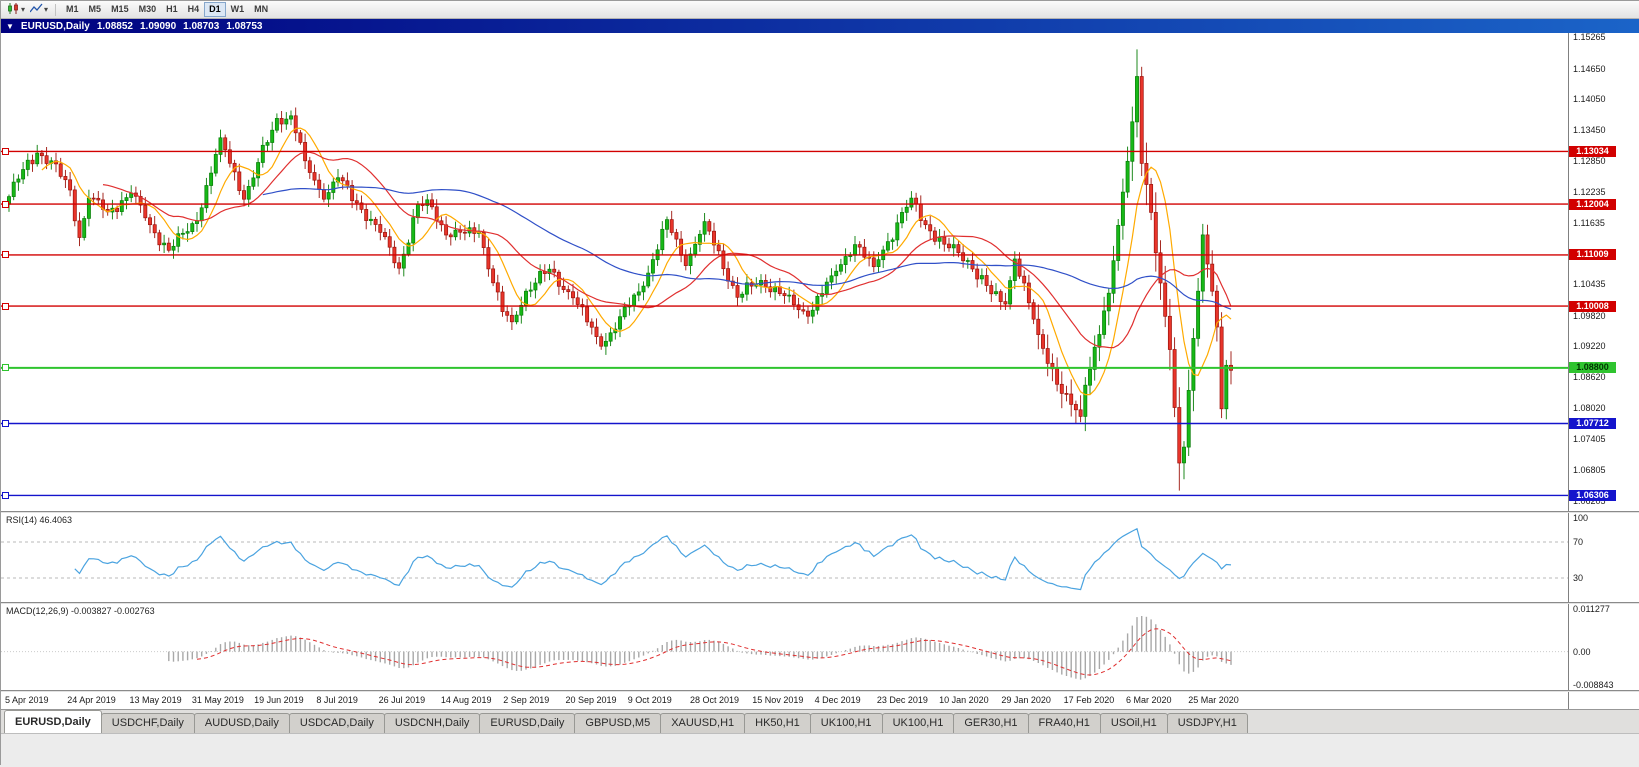 The image size is (1639, 767). I want to click on chart-tab-usoil-h1: USOil,H1, so click(1133, 723).